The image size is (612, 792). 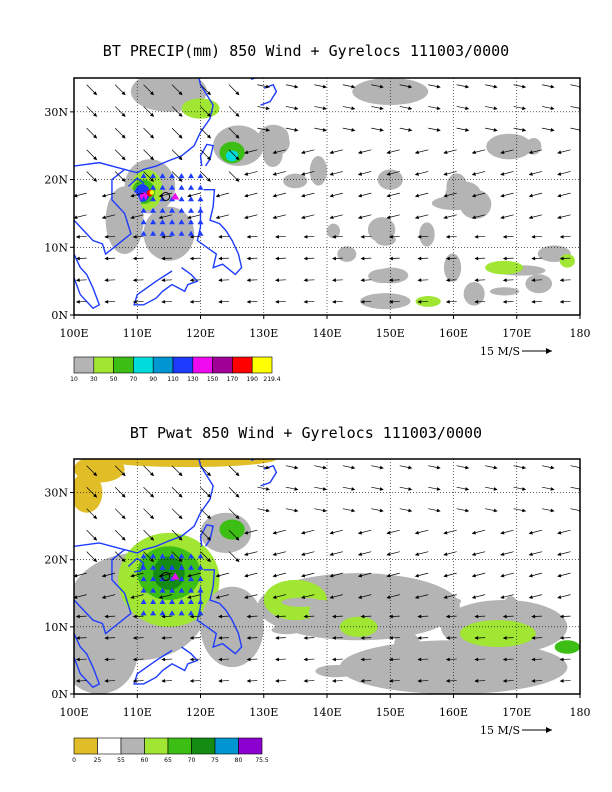 What do you see at coordinates (575, 509) in the screenshot?
I see `wind-vector` at bounding box center [575, 509].